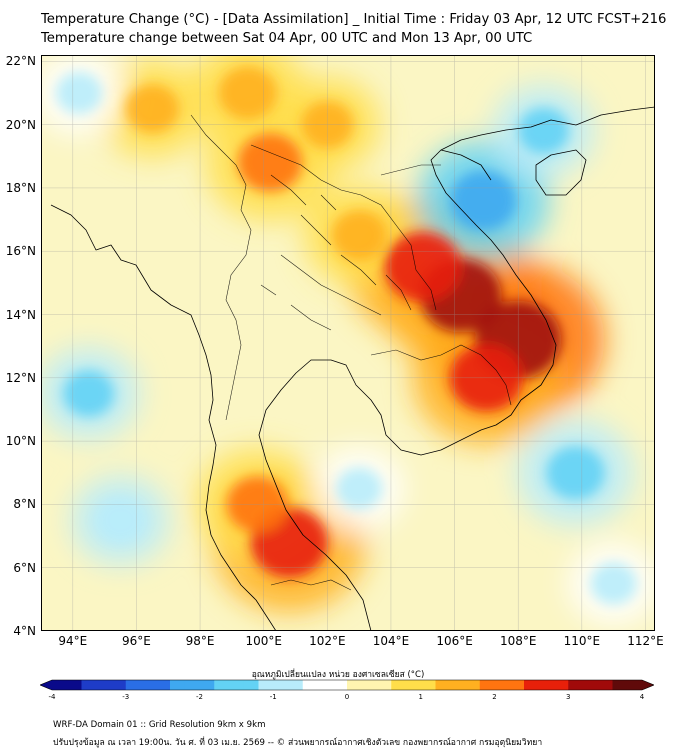 The image size is (676, 756). I want to click on colorbar-tick-label: -2, so click(199, 697).